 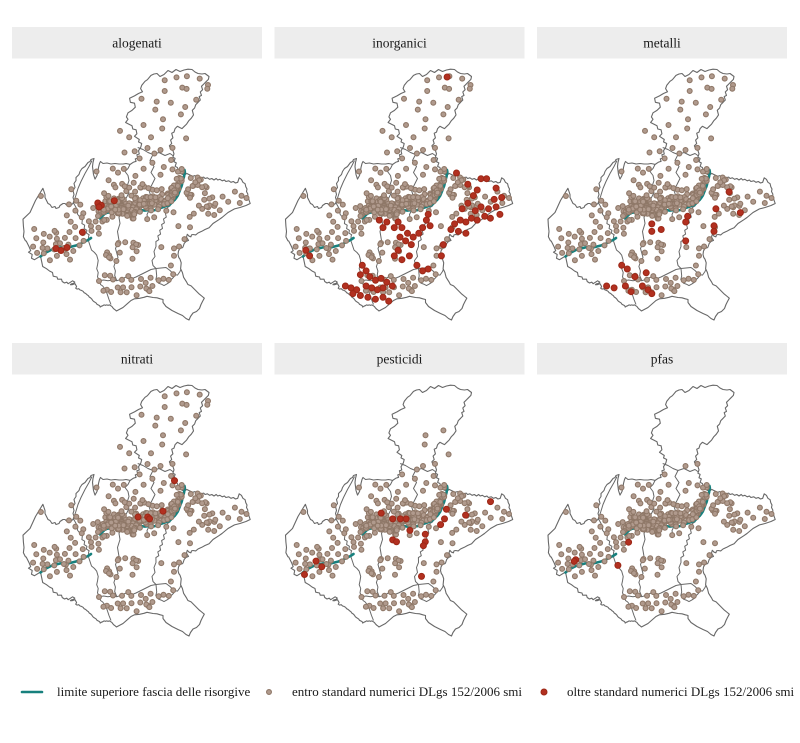 What do you see at coordinates (400, 358) in the screenshot?
I see `svg-text: pesticidi` at bounding box center [400, 358].